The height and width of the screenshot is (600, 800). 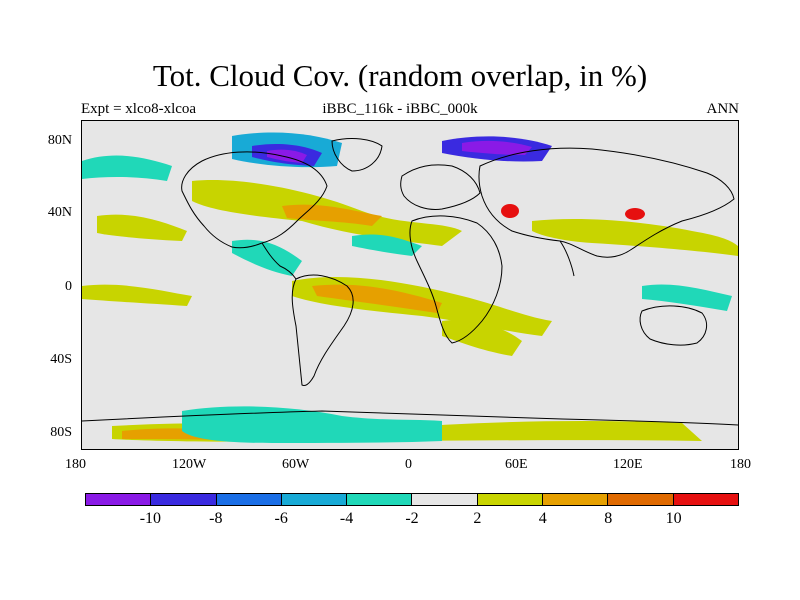 What do you see at coordinates (628, 464) in the screenshot?
I see `x-tick-120e: 120E` at bounding box center [628, 464].